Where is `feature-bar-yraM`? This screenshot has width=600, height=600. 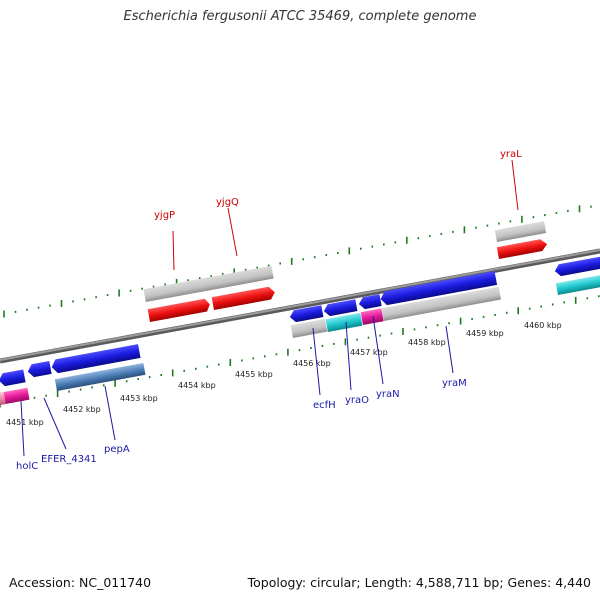
feature-bar-yraM is located at coordinates (441, 303).